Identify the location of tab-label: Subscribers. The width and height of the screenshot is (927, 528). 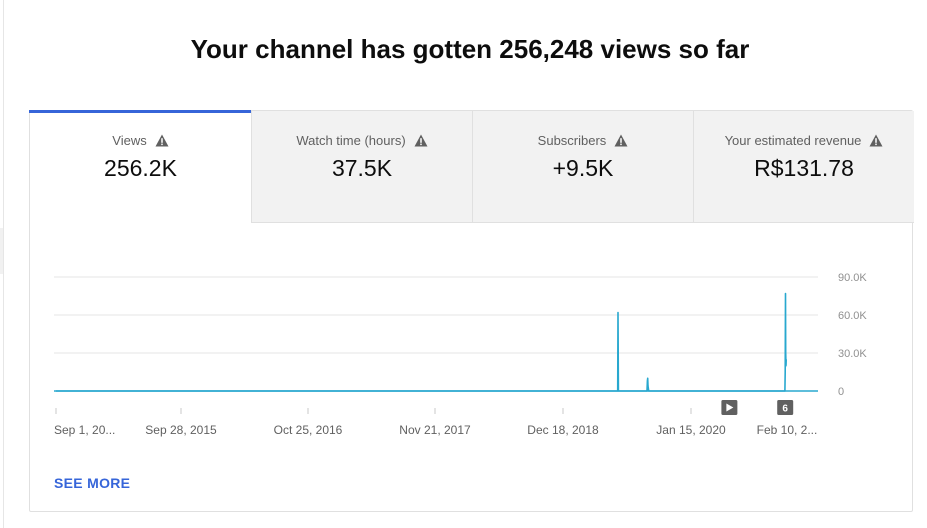
(572, 140).